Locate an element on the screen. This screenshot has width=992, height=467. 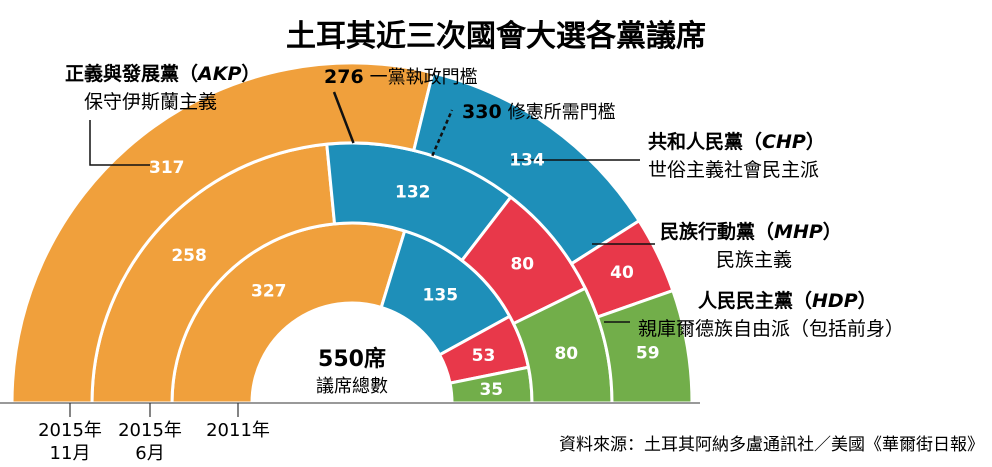
total-seats: 550席 is located at coordinates (352, 359).